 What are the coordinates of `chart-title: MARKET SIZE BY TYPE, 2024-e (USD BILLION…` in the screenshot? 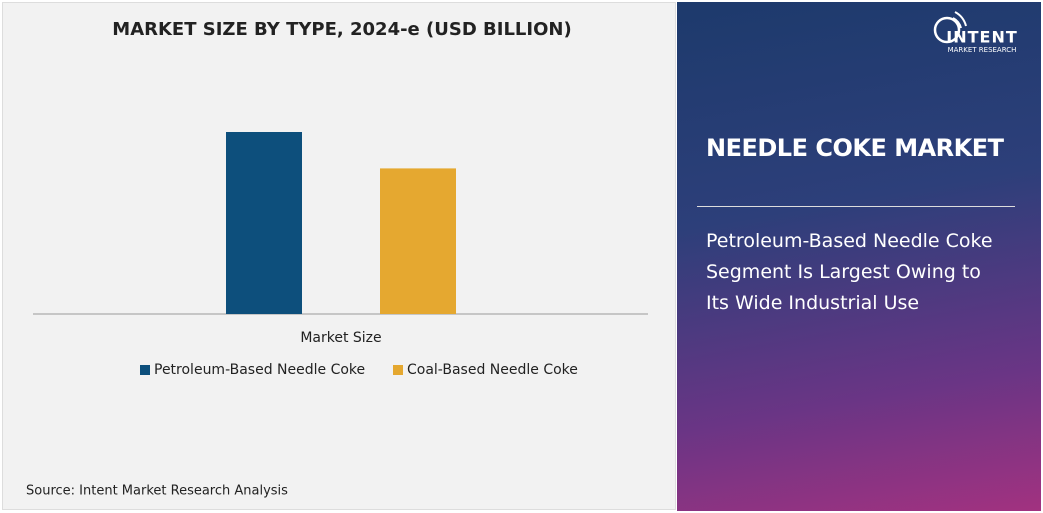 It's located at (341, 29).